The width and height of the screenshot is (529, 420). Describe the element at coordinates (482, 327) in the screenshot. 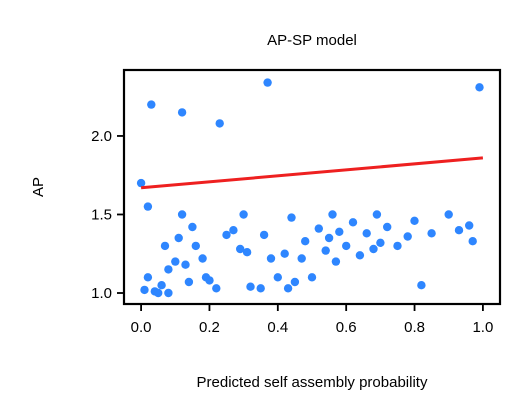

I see `x-tick-label: 1.0` at that location.